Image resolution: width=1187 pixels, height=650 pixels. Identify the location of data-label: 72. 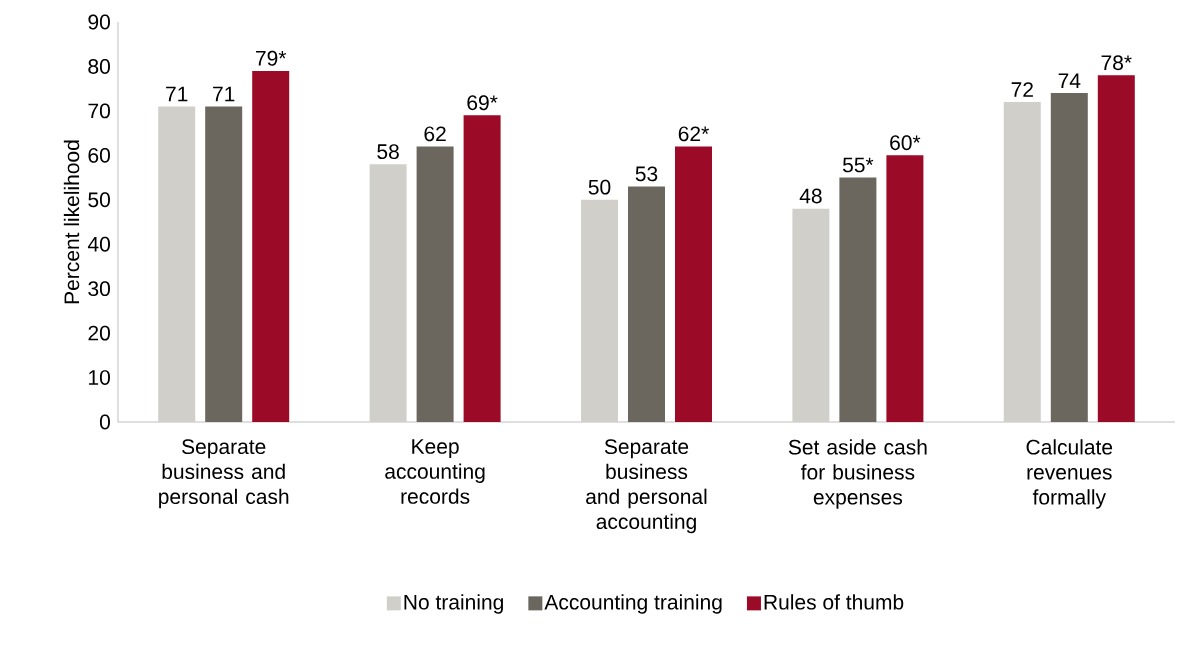
(1022, 89).